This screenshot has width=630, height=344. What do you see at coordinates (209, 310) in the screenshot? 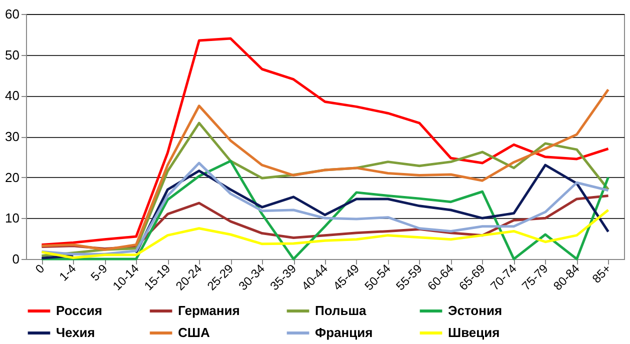
I see `legend-label: Германия` at bounding box center [209, 310].